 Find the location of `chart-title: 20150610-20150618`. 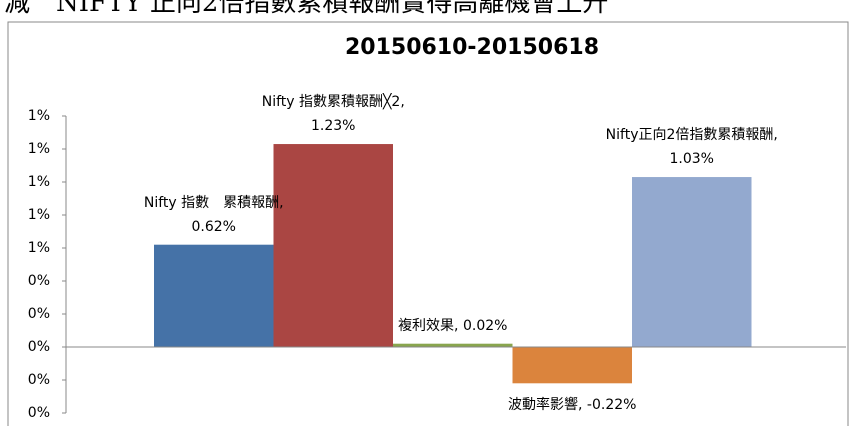

chart-title: 20150610-20150618 is located at coordinates (472, 47).